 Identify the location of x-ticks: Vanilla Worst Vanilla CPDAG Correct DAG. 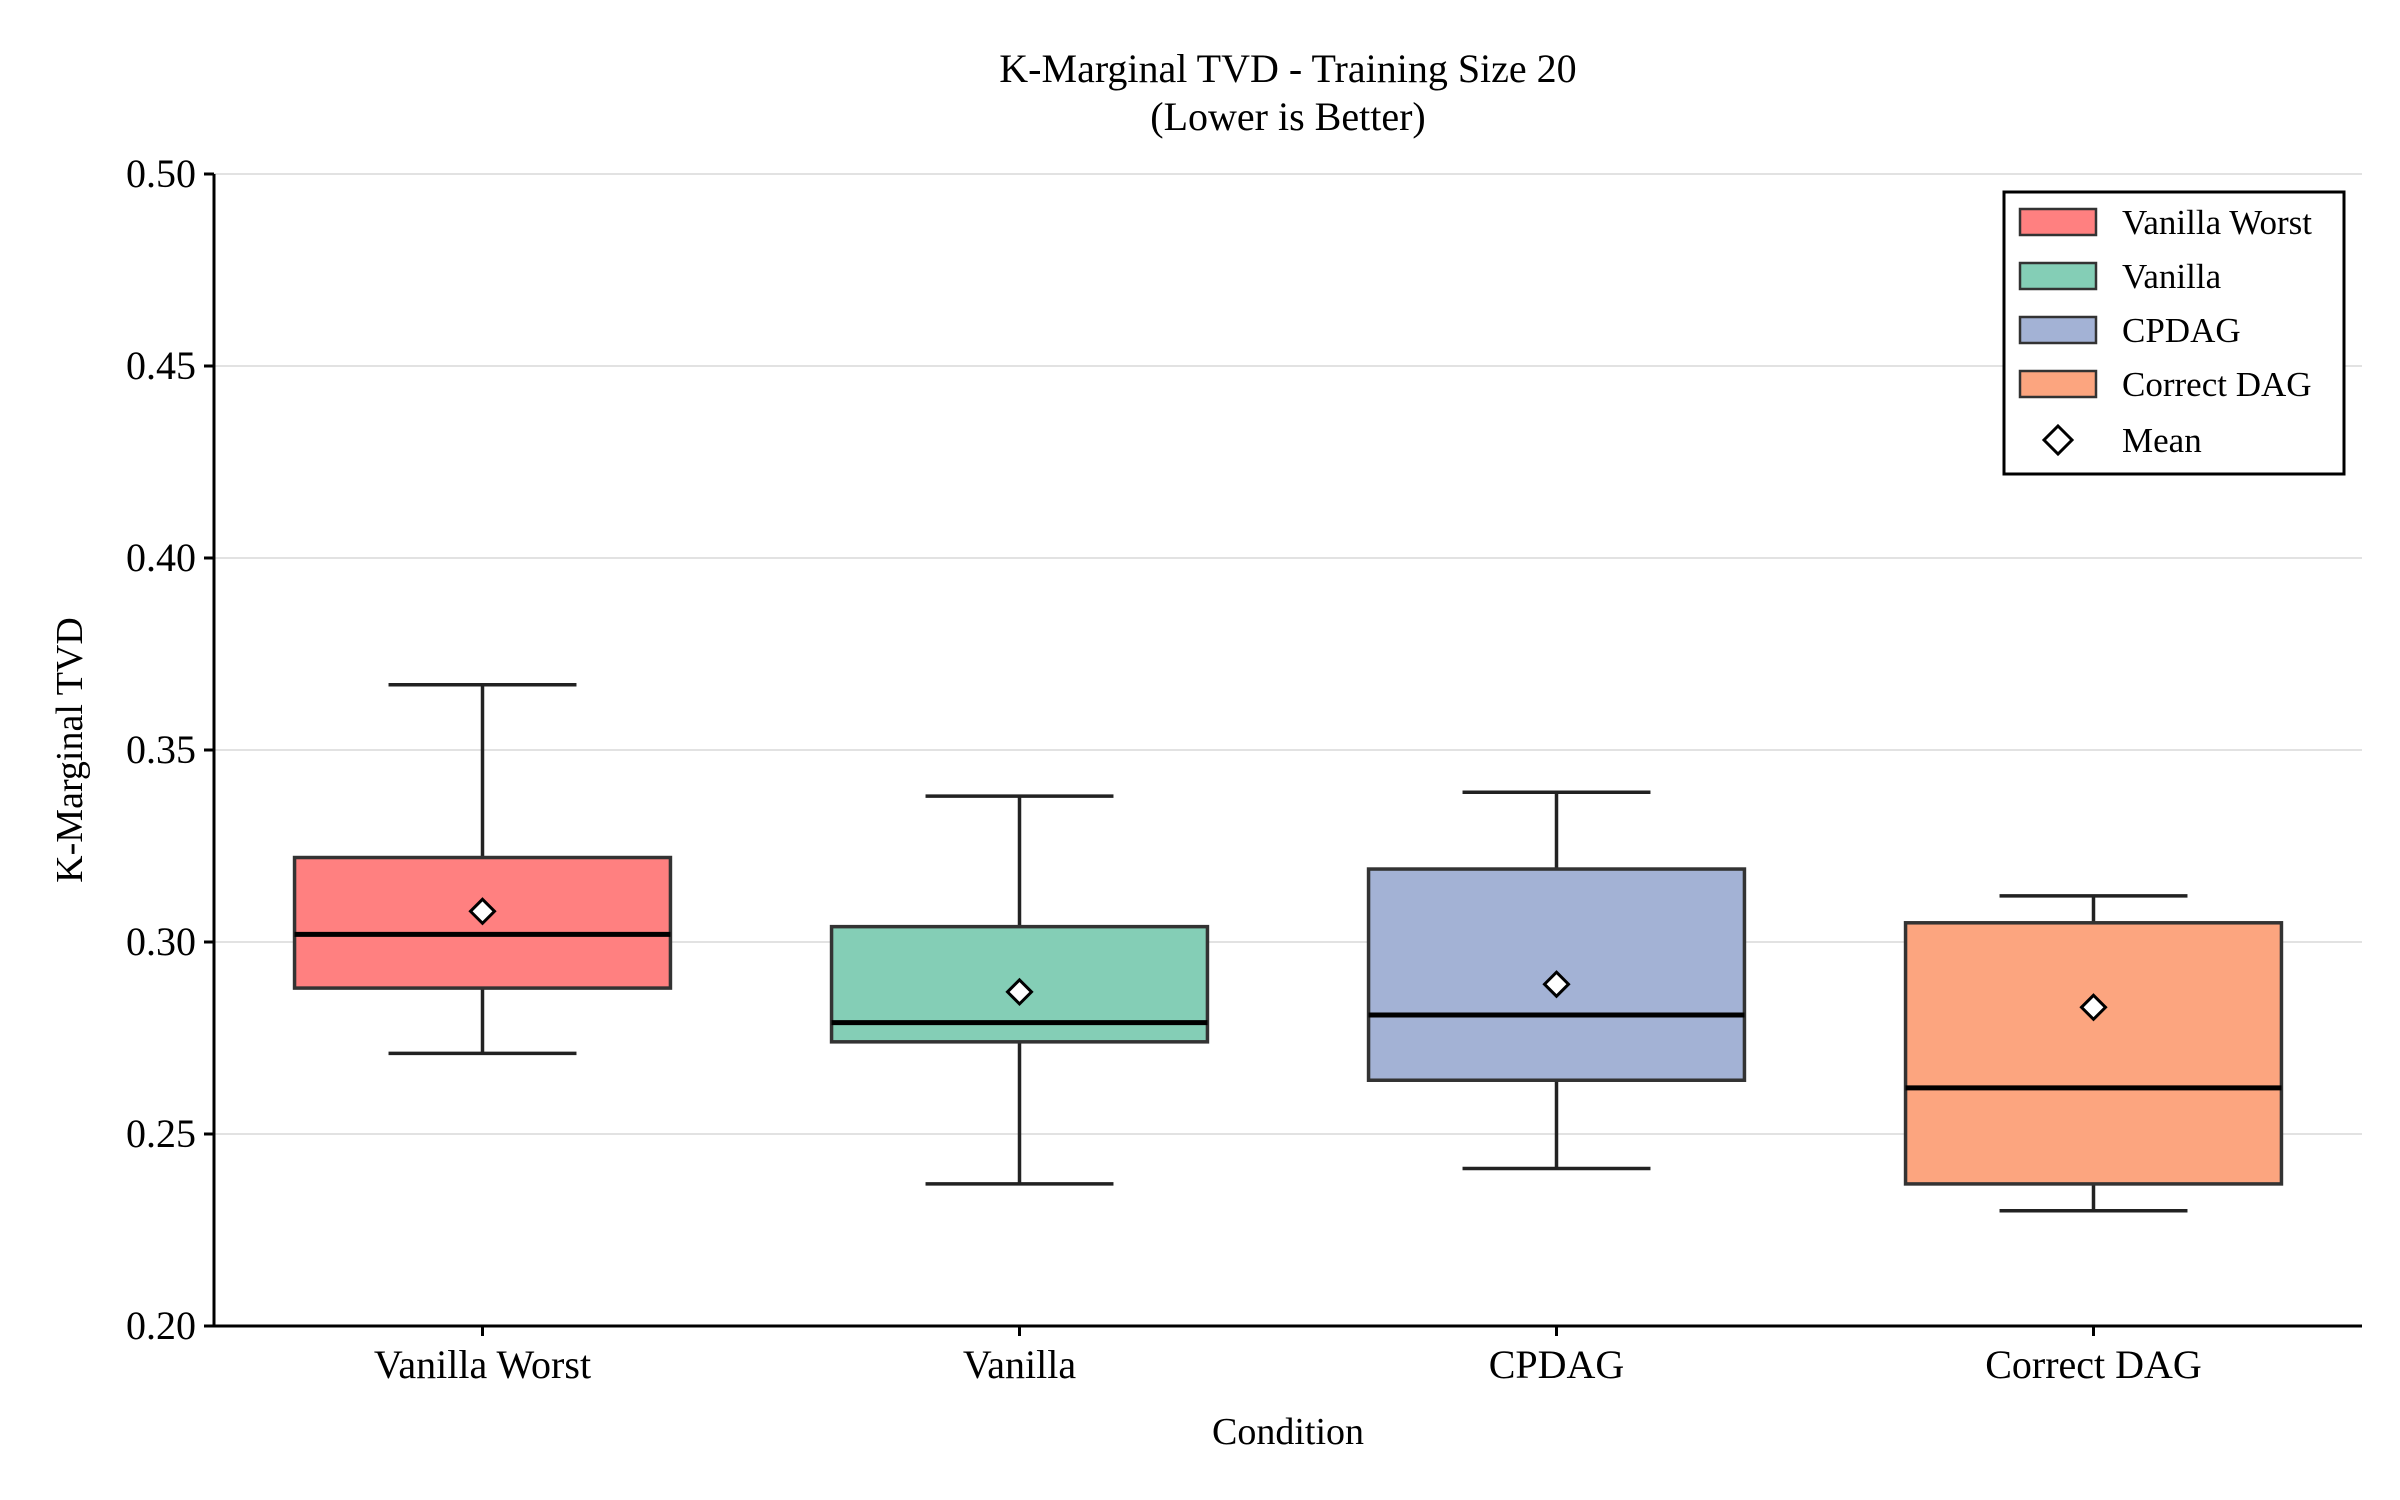
(1288, 1356).